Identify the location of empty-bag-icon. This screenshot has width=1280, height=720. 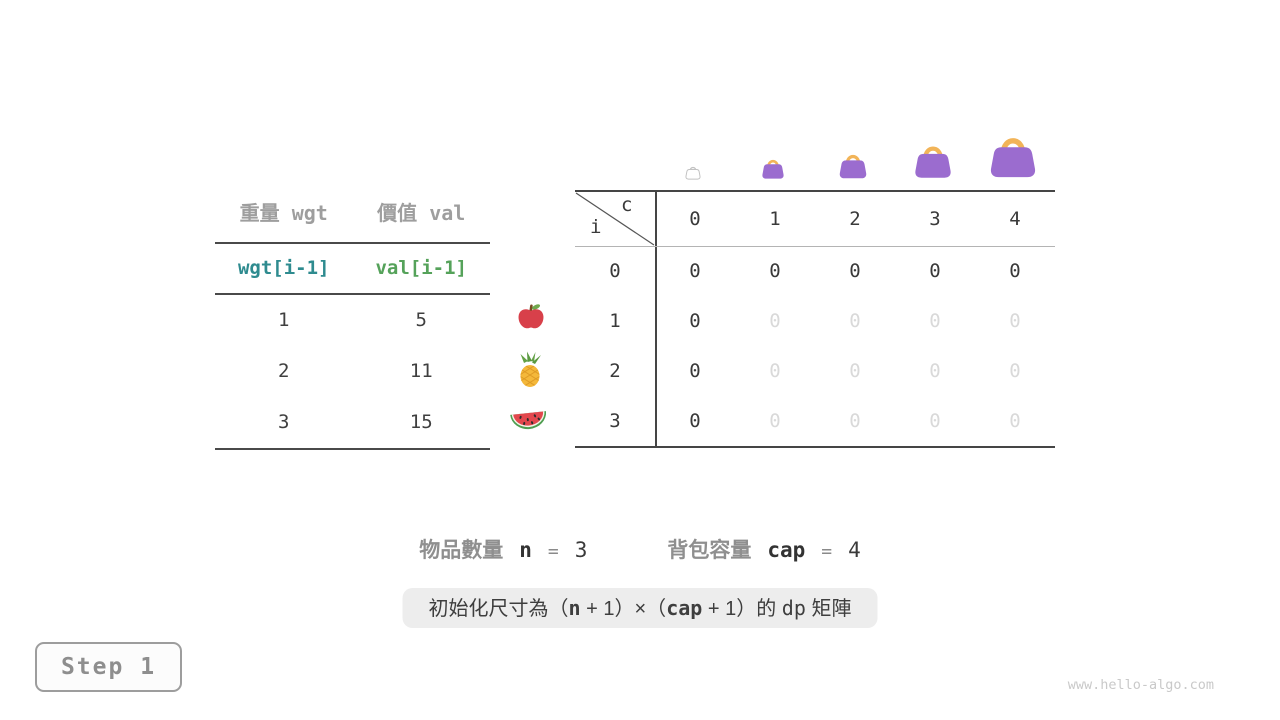
(693, 172).